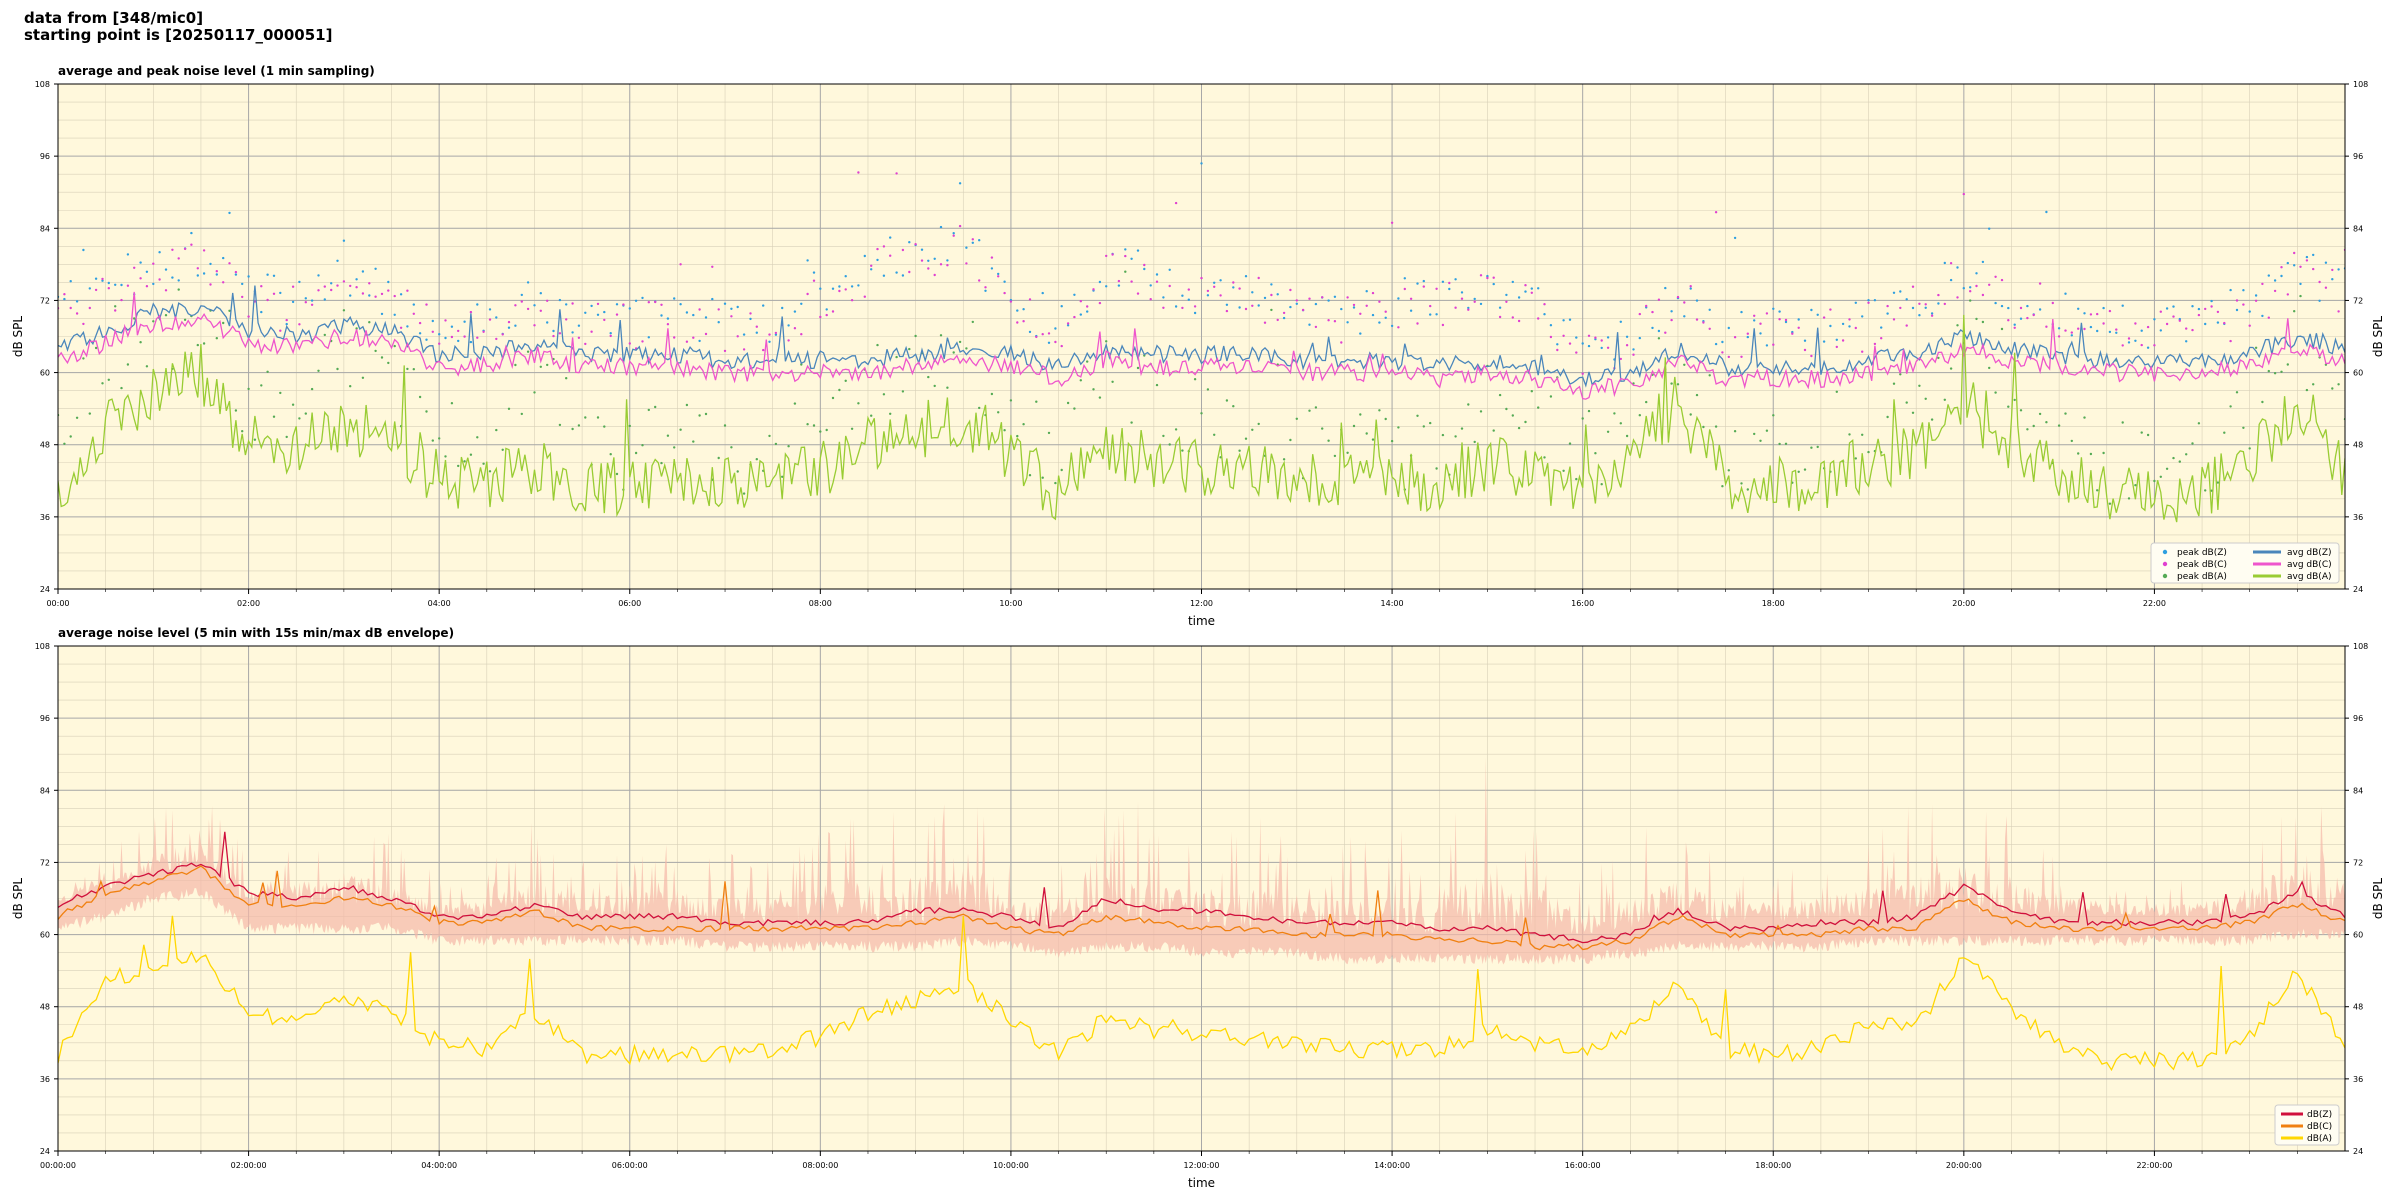 The height and width of the screenshot is (1200, 2400). What do you see at coordinates (2202, 565) in the screenshot?
I see `legend-label: peak dB(C)` at bounding box center [2202, 565].